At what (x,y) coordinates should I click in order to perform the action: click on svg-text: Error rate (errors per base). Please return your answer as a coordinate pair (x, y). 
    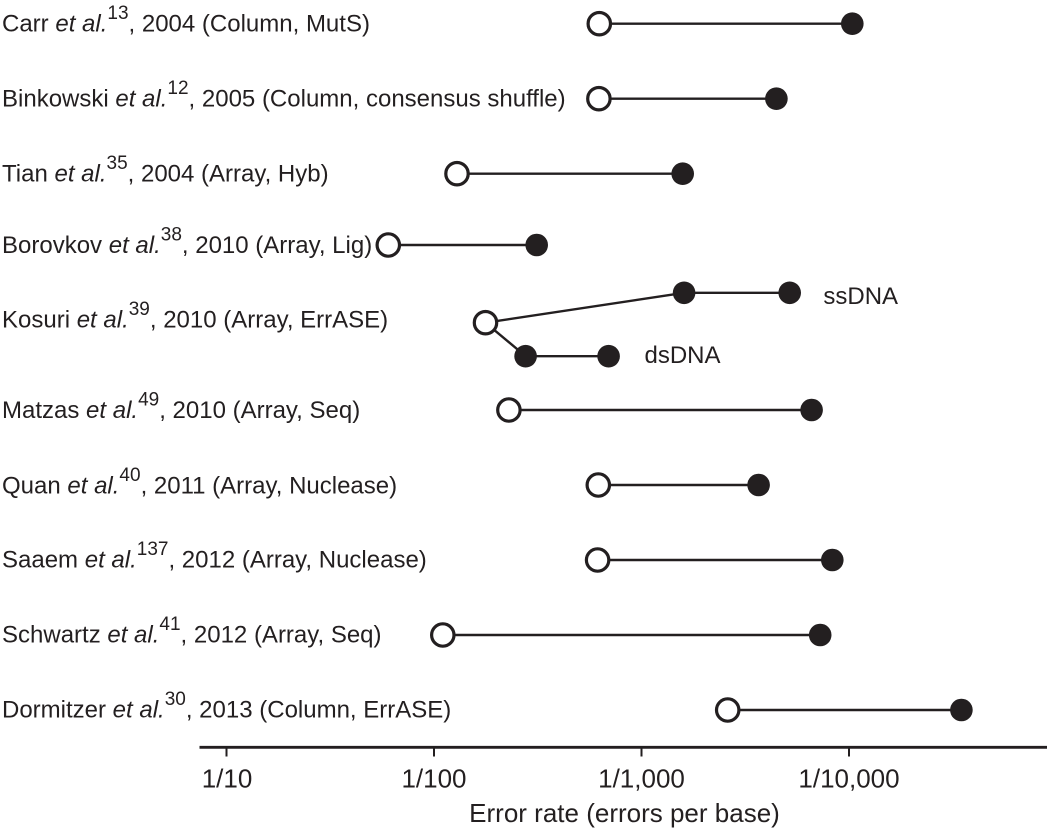
    Looking at the image, I should click on (624, 813).